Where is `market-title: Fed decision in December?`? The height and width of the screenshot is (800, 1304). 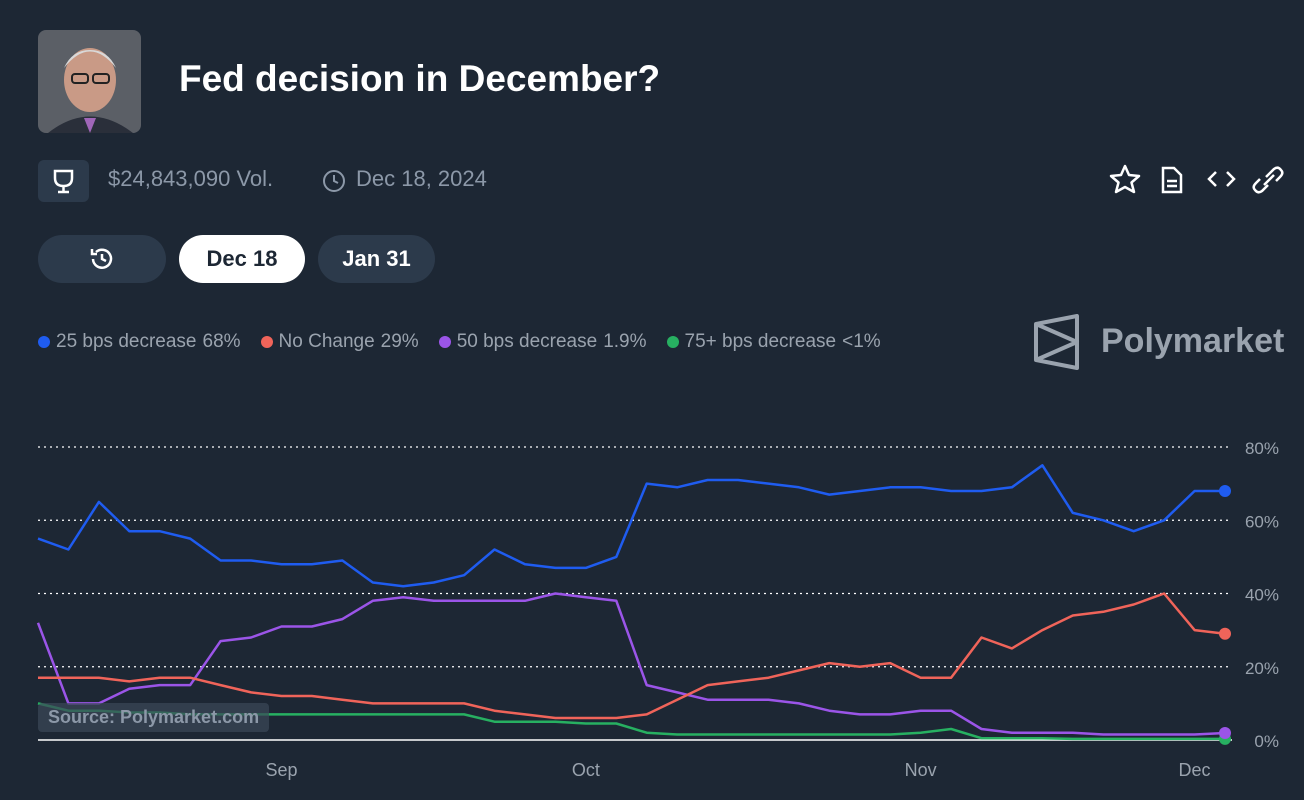
market-title: Fed decision in December? is located at coordinates (420, 78).